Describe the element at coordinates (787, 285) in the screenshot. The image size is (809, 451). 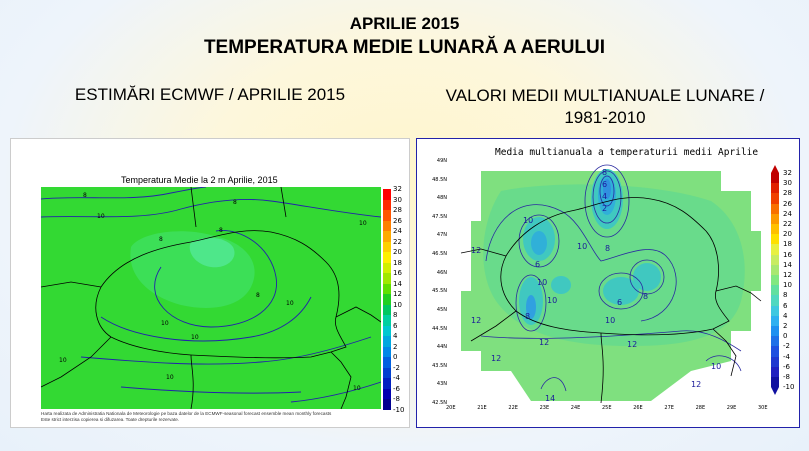
I see `legend-label: 10` at that location.